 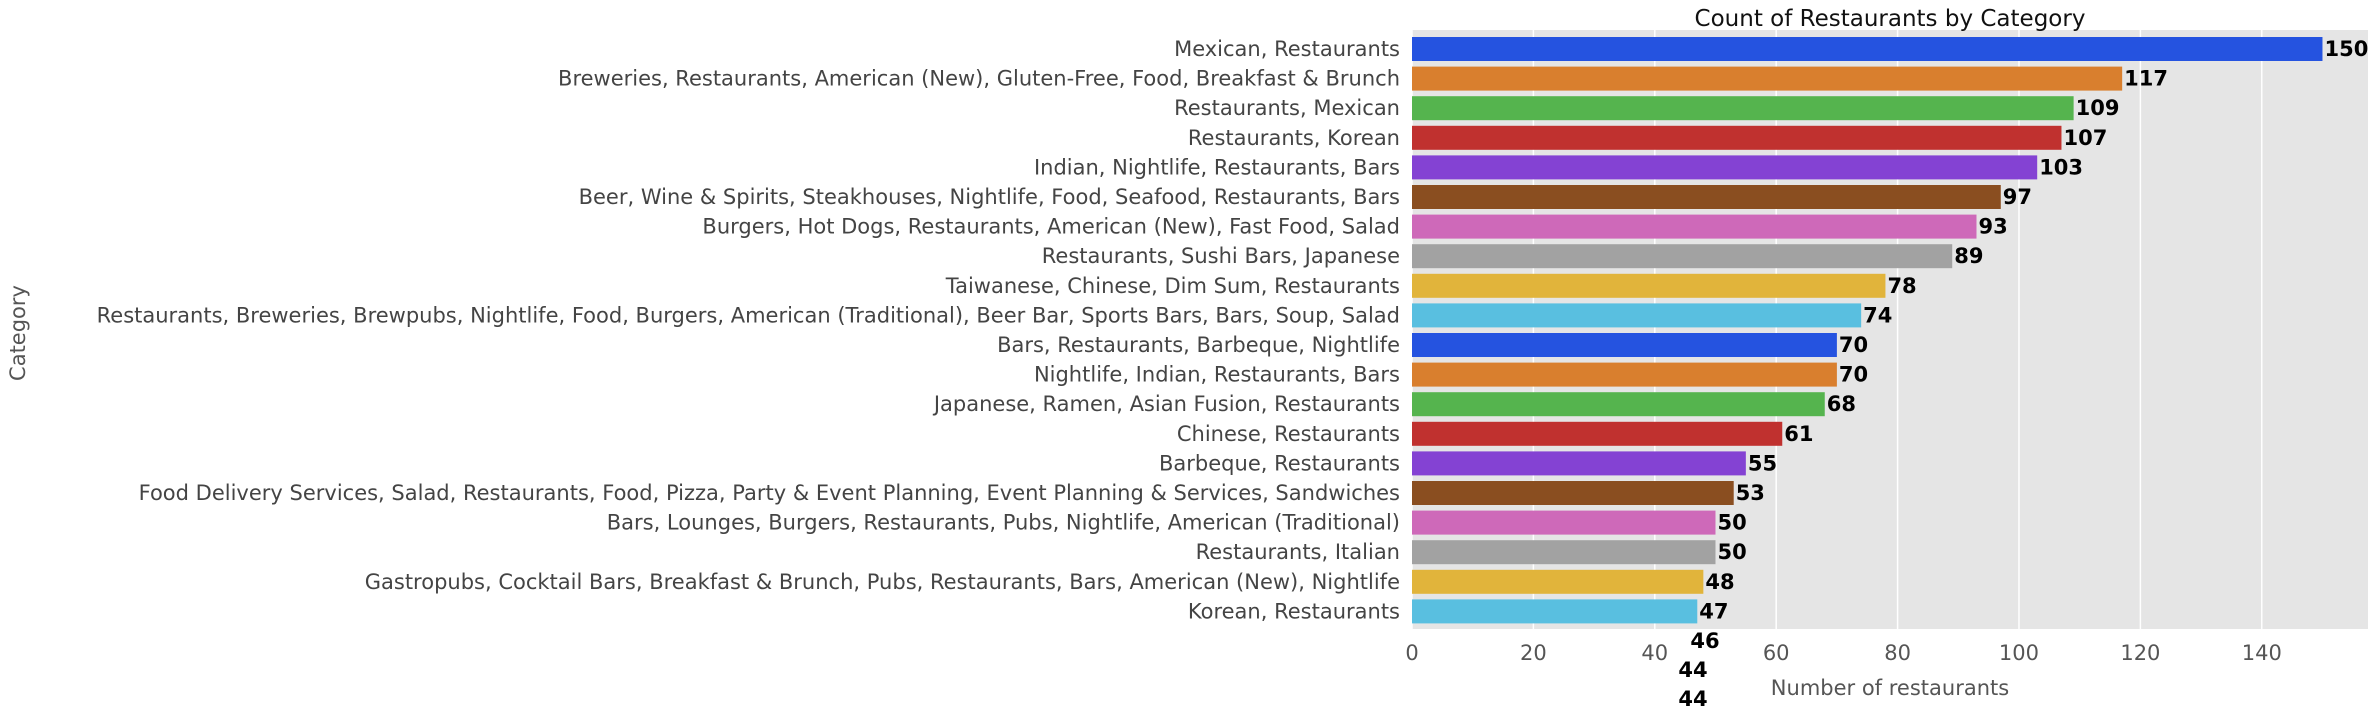 I want to click on value-label: 78, so click(x=1901, y=286).